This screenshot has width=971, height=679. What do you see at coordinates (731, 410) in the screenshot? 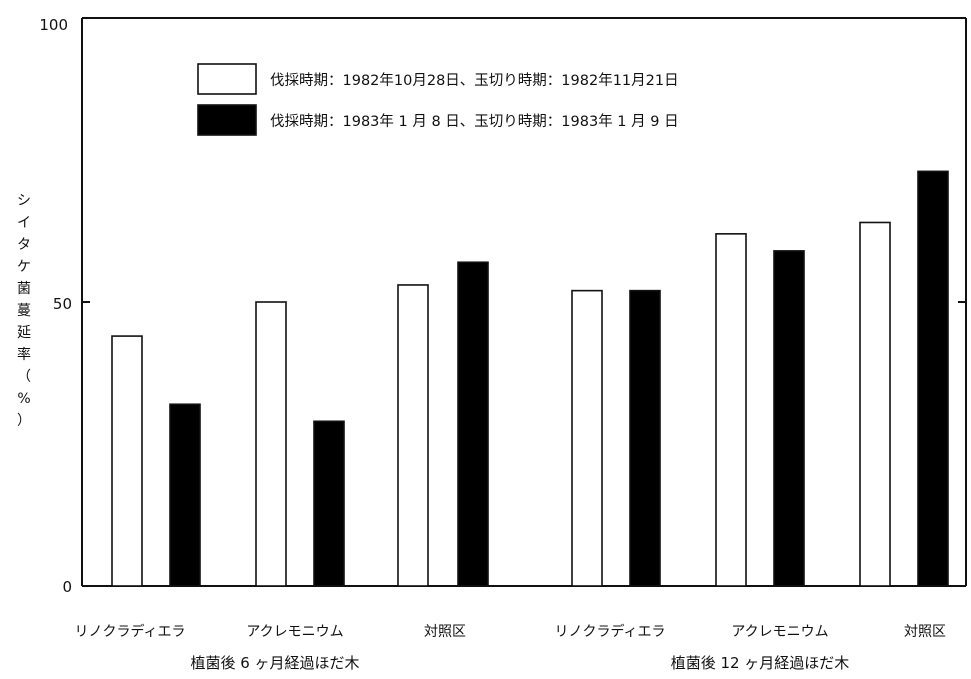
I see `bar-series1-cat5` at bounding box center [731, 410].